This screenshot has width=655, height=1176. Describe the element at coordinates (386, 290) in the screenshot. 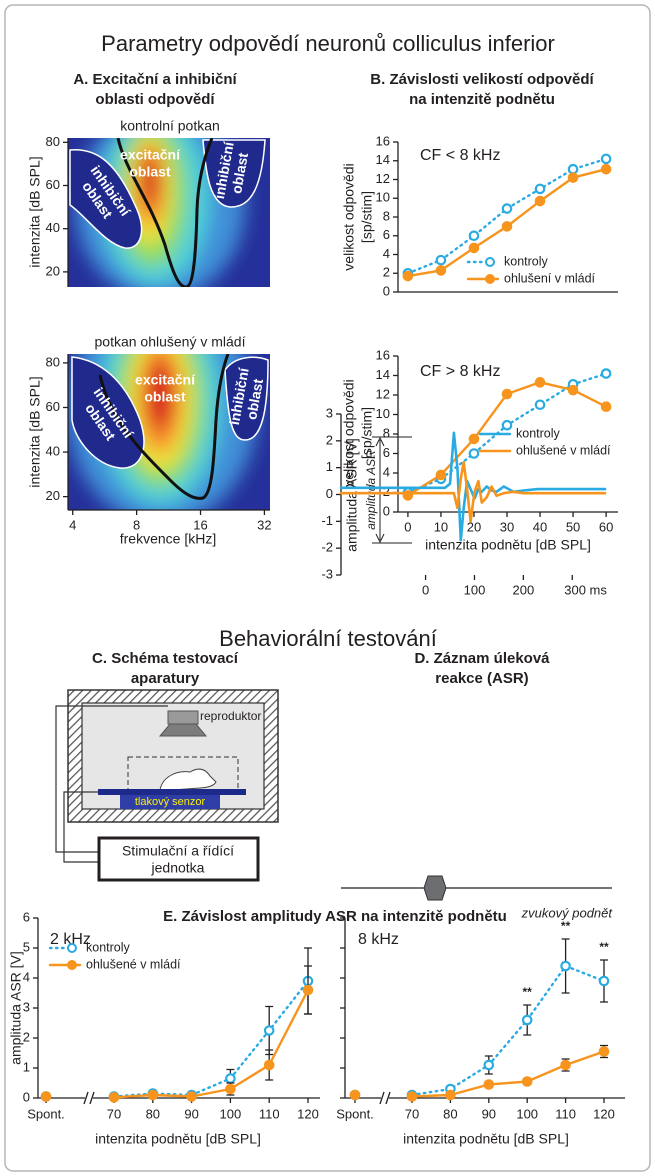

I see `y-tick-label: 0` at that location.